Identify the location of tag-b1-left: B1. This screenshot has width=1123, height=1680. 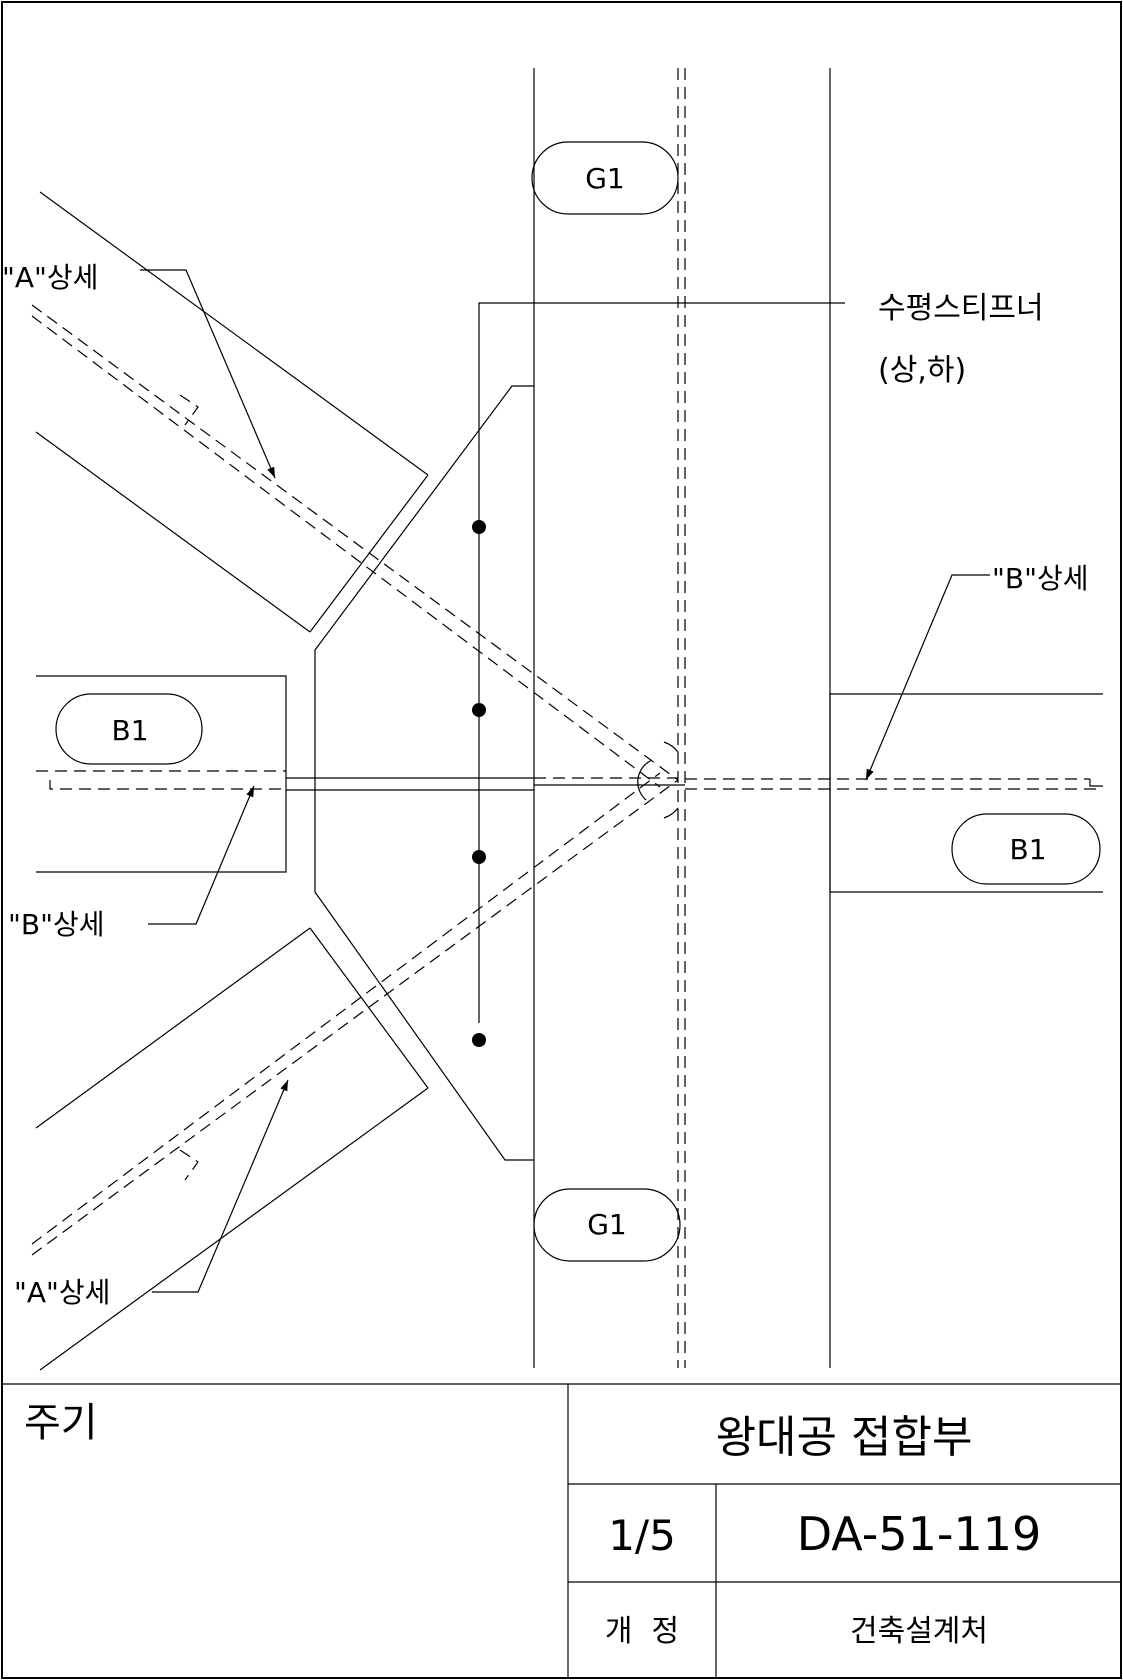
(129, 729).